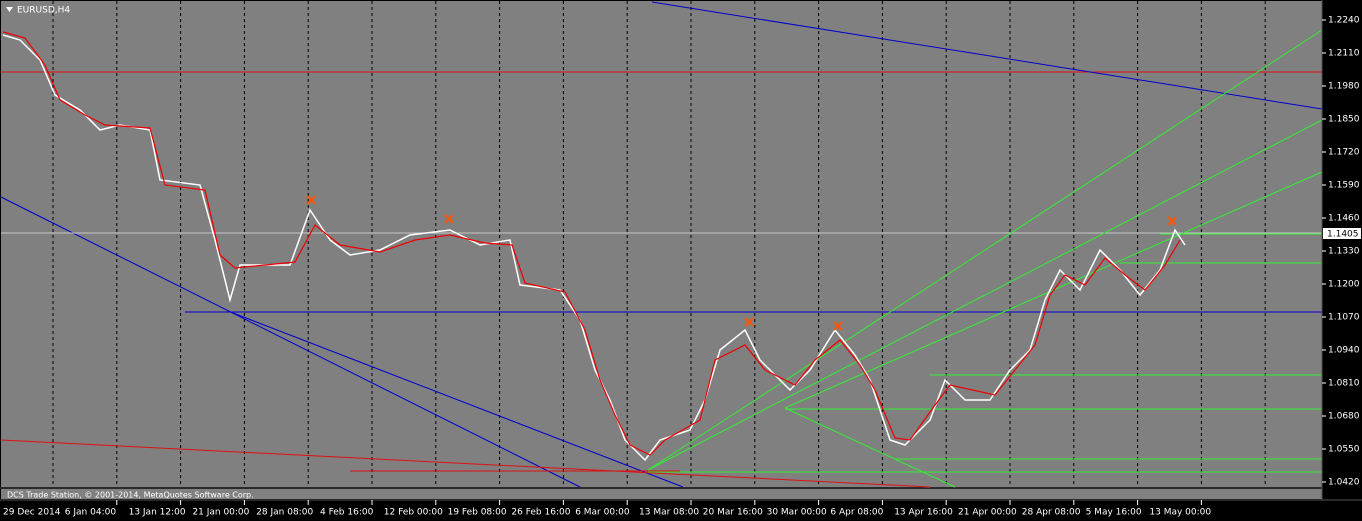 The width and height of the screenshot is (1362, 521). What do you see at coordinates (220, 513) in the screenshot?
I see `time-label: 21 Jan 00:00` at bounding box center [220, 513].